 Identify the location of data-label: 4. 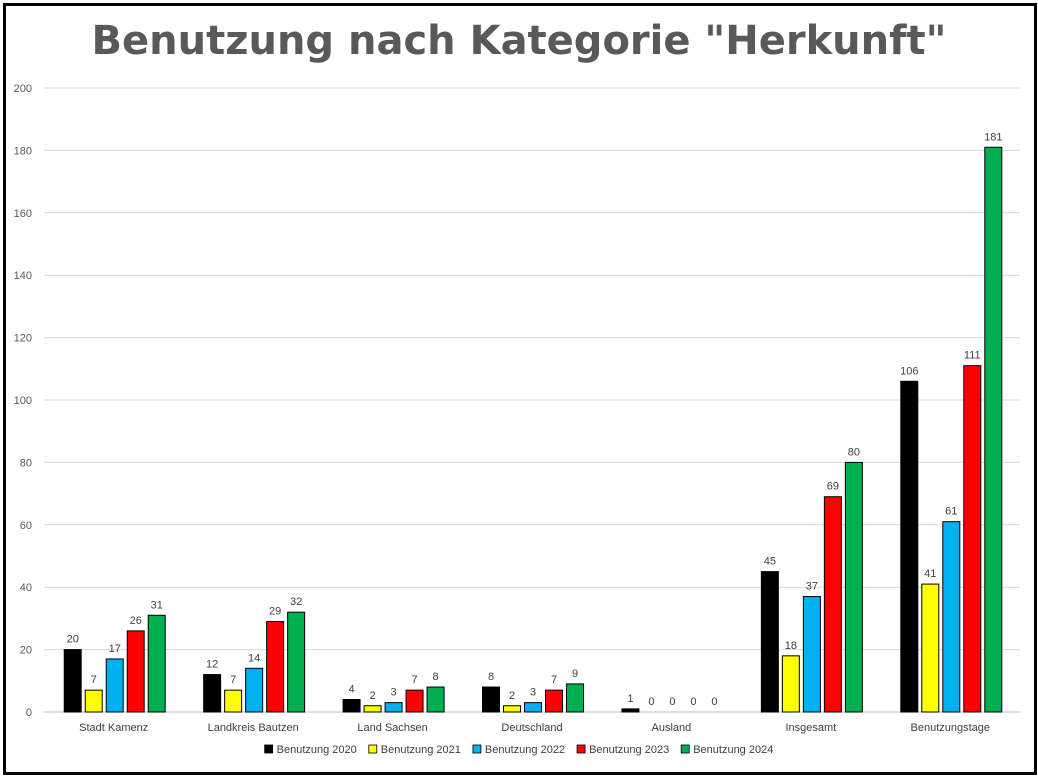
(352, 690).